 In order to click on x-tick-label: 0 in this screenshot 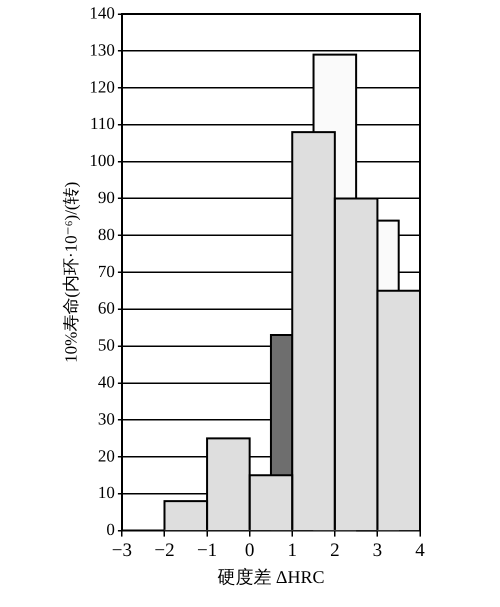, I will do `click(249, 550)`.